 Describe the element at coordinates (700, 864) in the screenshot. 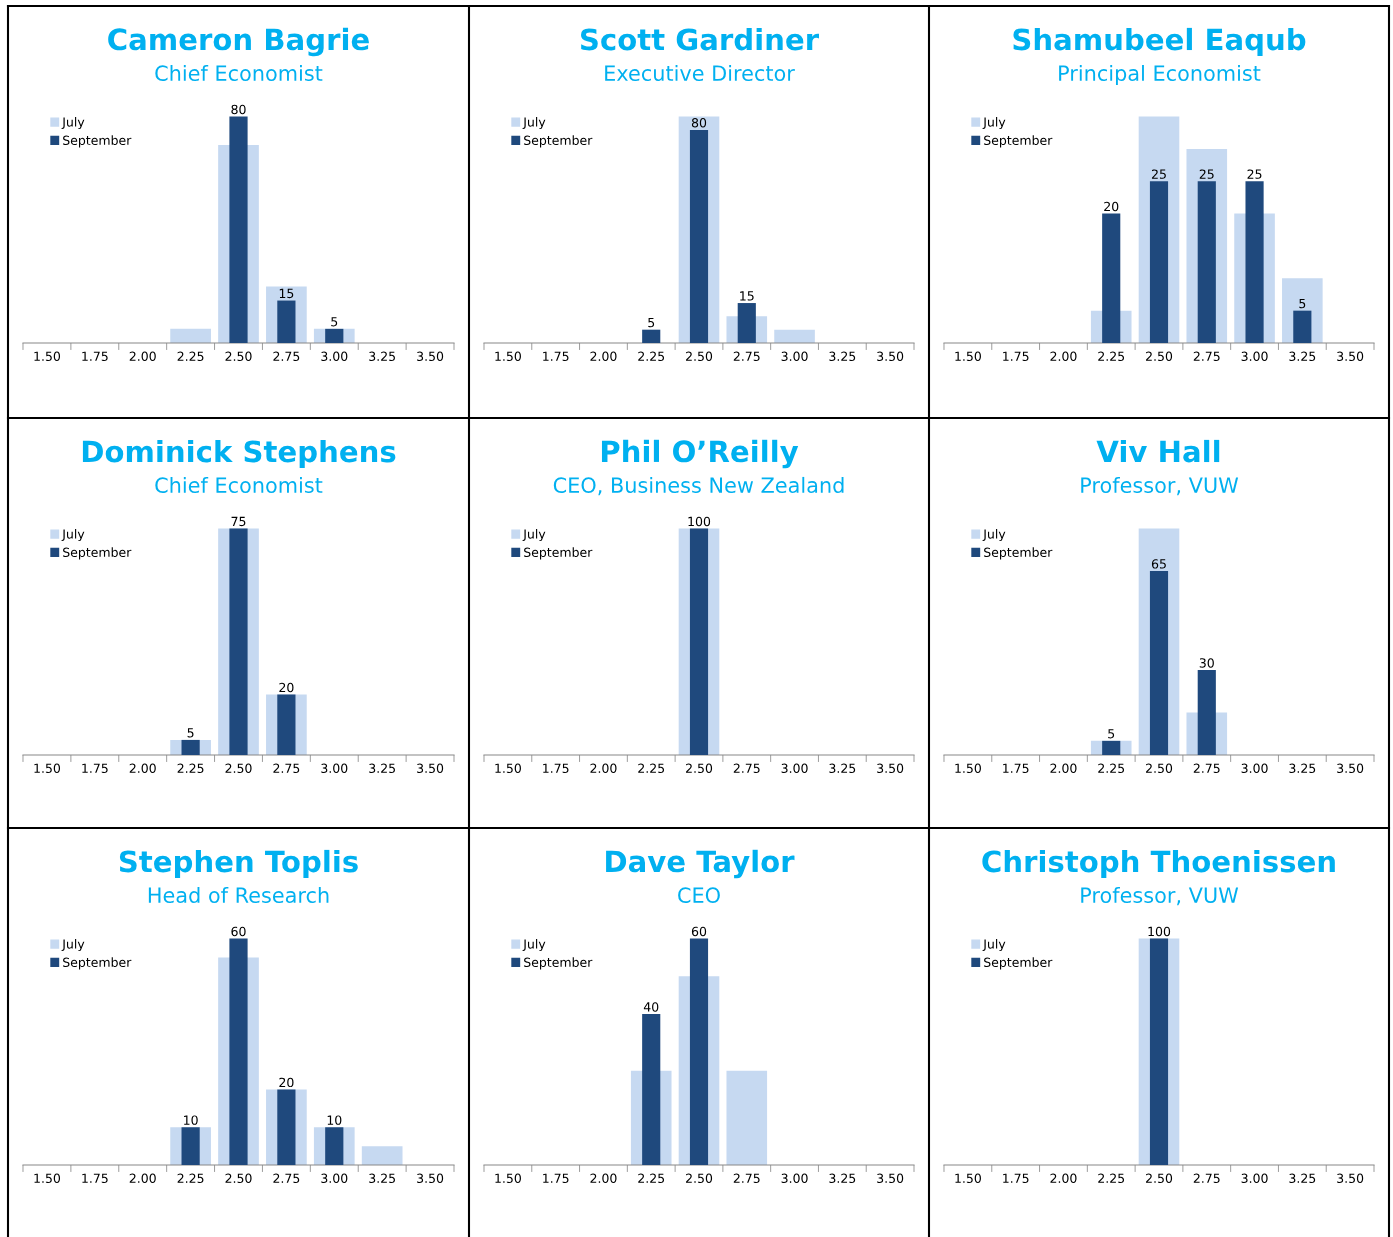

I see `chart-title: Dave Taylor` at that location.